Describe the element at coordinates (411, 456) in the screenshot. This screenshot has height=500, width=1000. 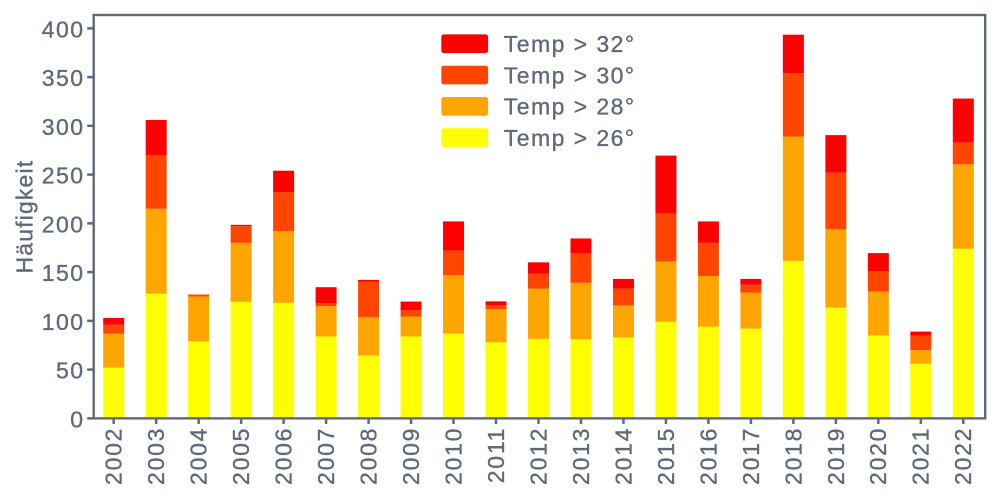
I see `svg-text: 2009` at that location.